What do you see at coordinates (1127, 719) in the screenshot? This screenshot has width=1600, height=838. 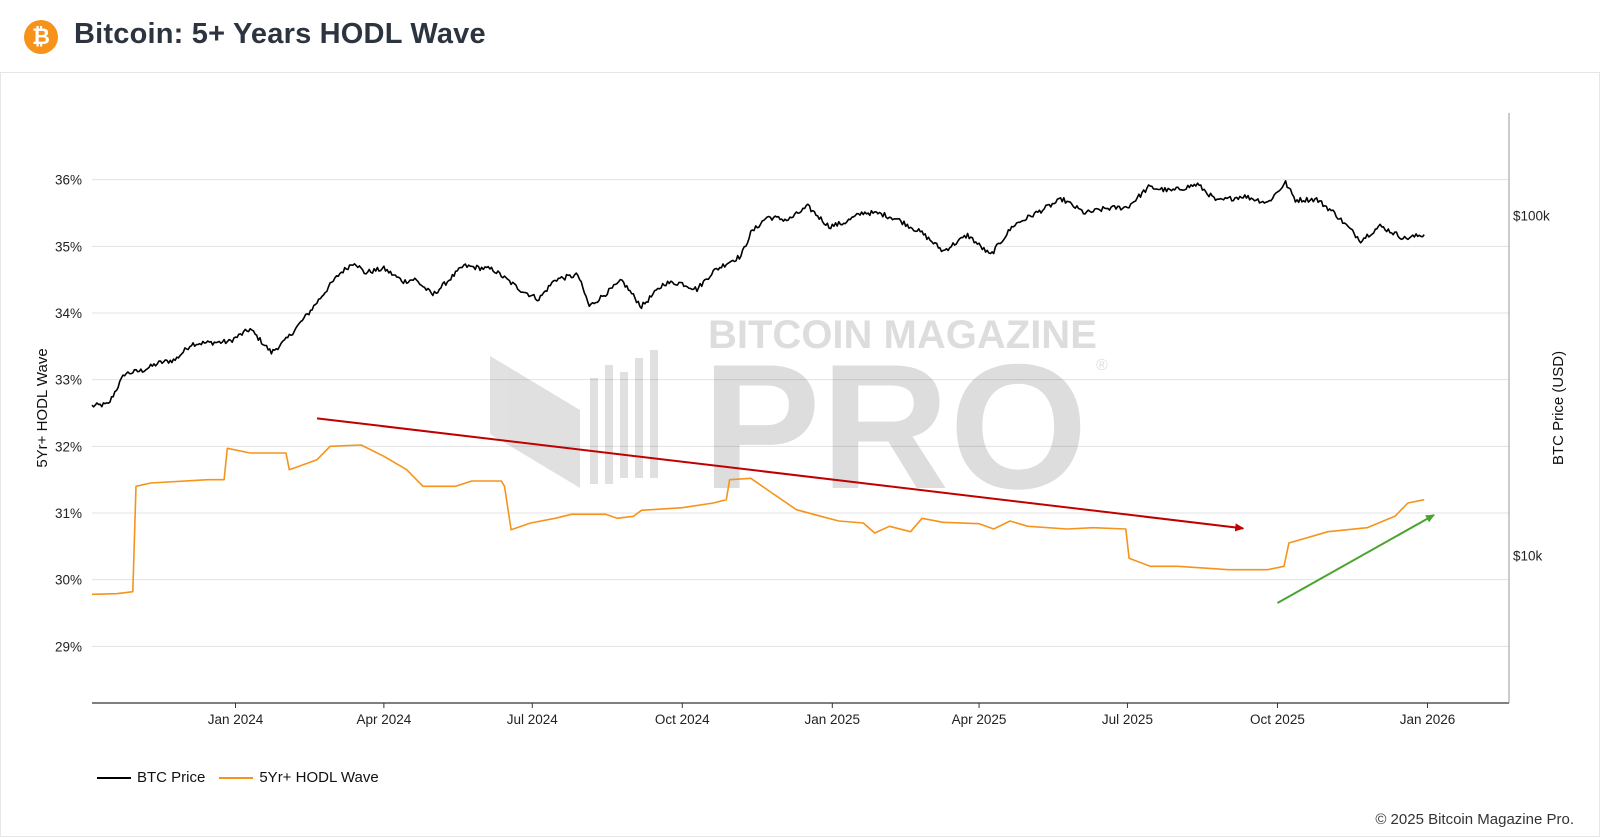 I see `x-tick-label: Jul 2025` at bounding box center [1127, 719].